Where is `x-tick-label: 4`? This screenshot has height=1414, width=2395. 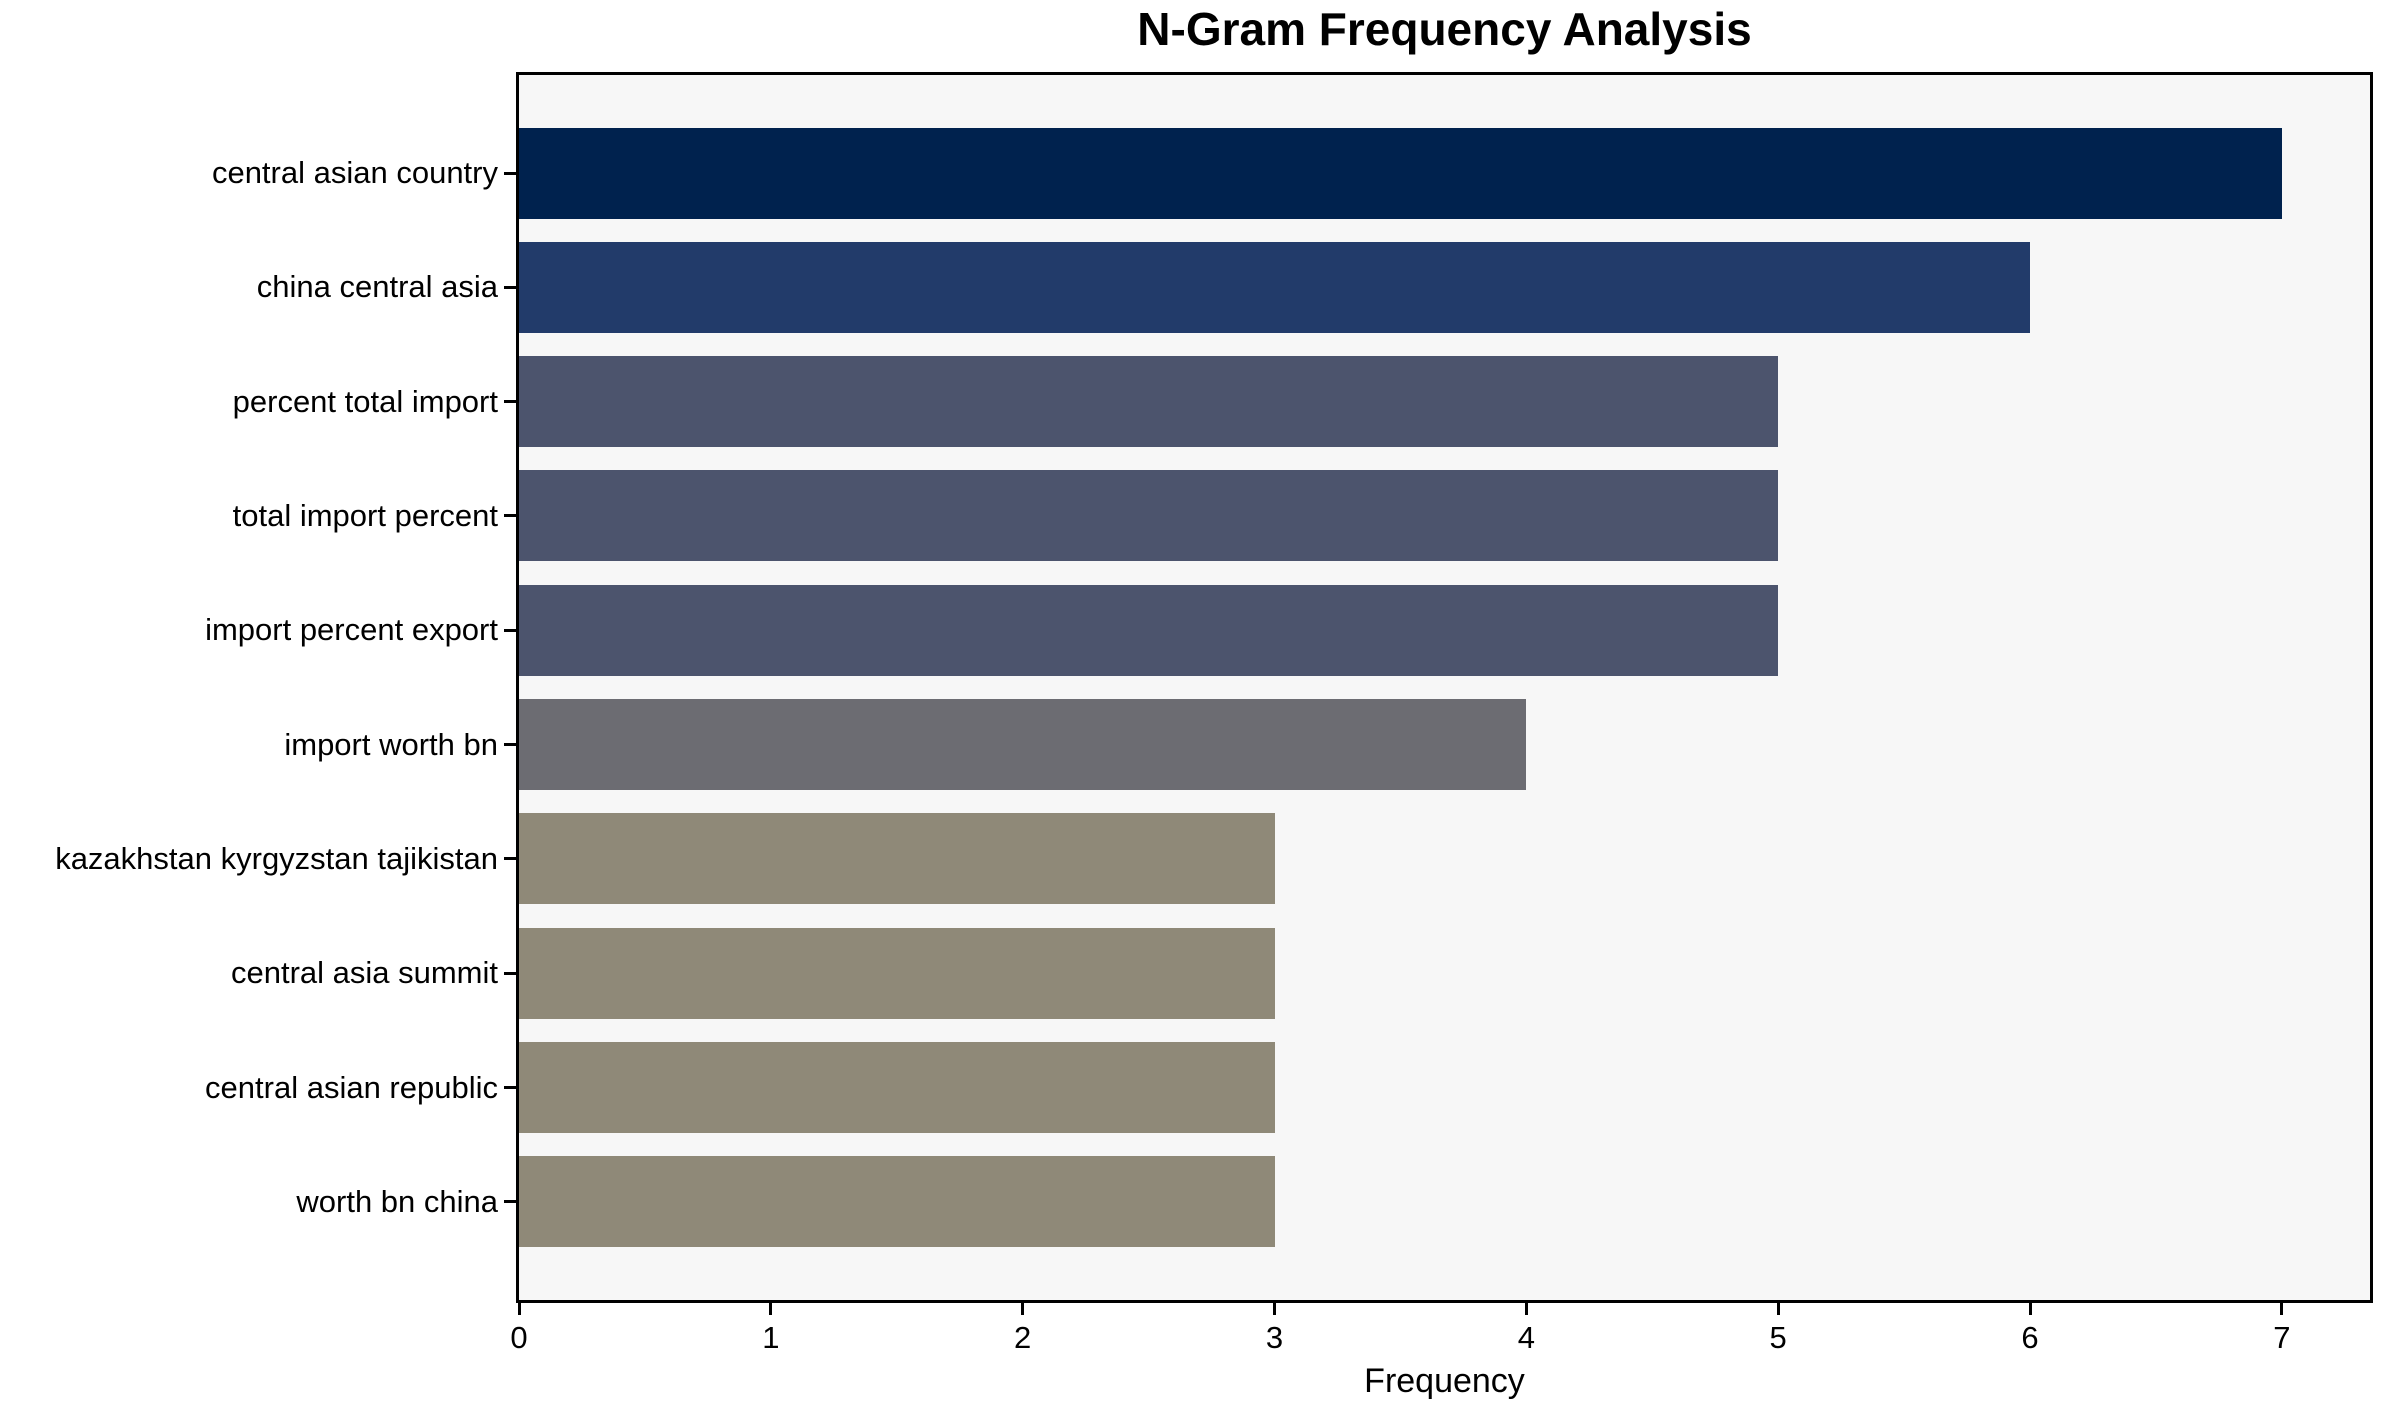 x-tick-label: 4 is located at coordinates (1526, 1337).